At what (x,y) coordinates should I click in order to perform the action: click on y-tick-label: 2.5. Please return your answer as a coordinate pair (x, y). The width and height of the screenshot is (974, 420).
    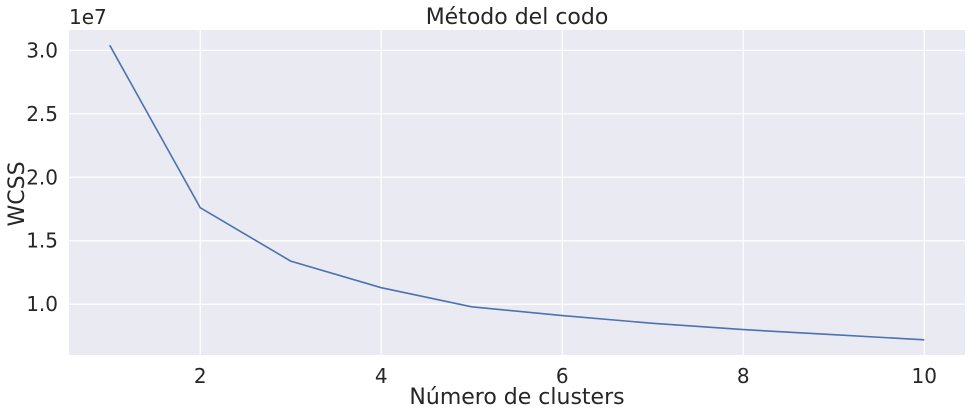
    Looking at the image, I should click on (42, 114).